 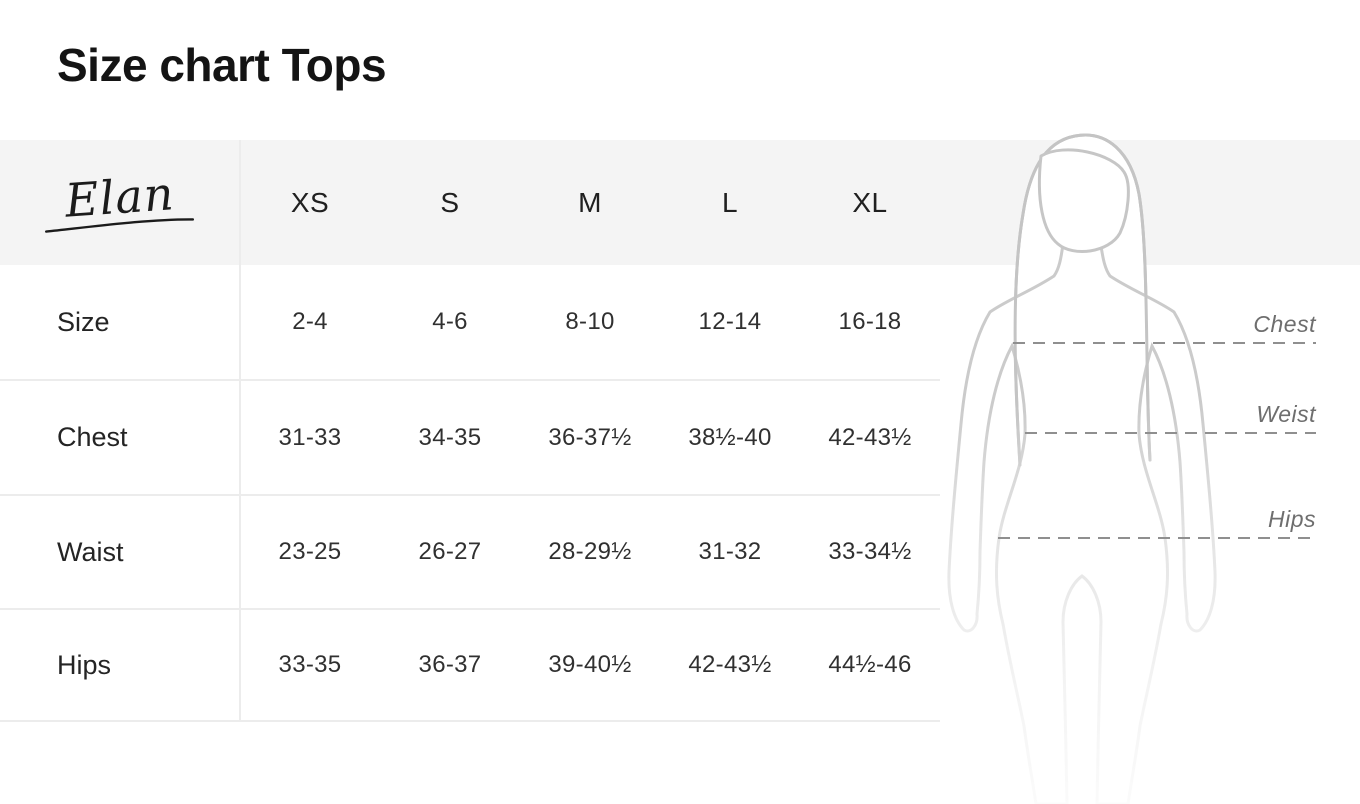 What do you see at coordinates (450, 666) in the screenshot?
I see `table-cell-hips-s: 36-37` at bounding box center [450, 666].